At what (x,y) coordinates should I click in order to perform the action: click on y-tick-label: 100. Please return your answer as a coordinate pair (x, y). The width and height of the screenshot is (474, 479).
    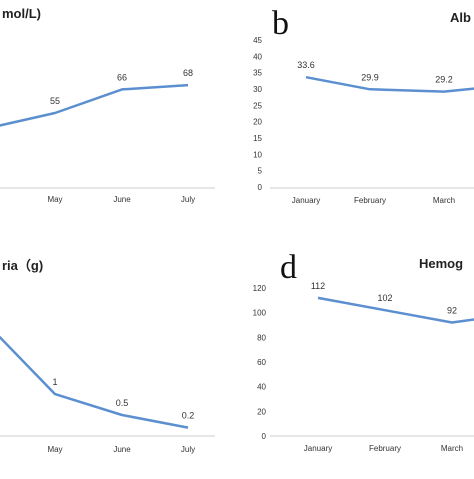
    Looking at the image, I should click on (260, 313).